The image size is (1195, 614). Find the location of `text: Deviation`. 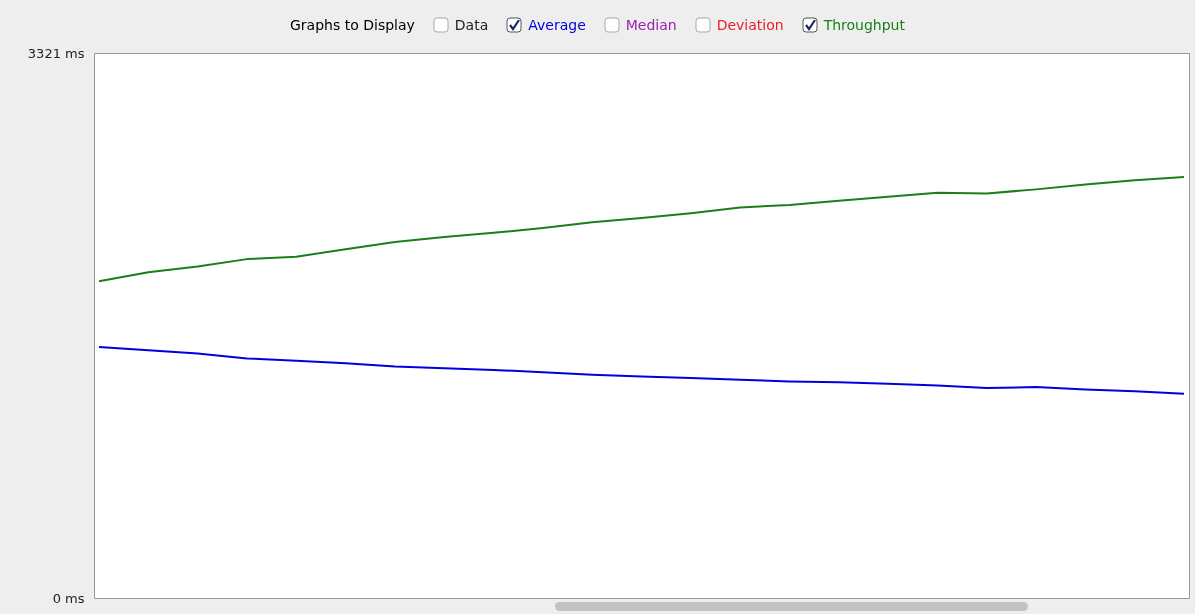

text: Deviation is located at coordinates (750, 25).